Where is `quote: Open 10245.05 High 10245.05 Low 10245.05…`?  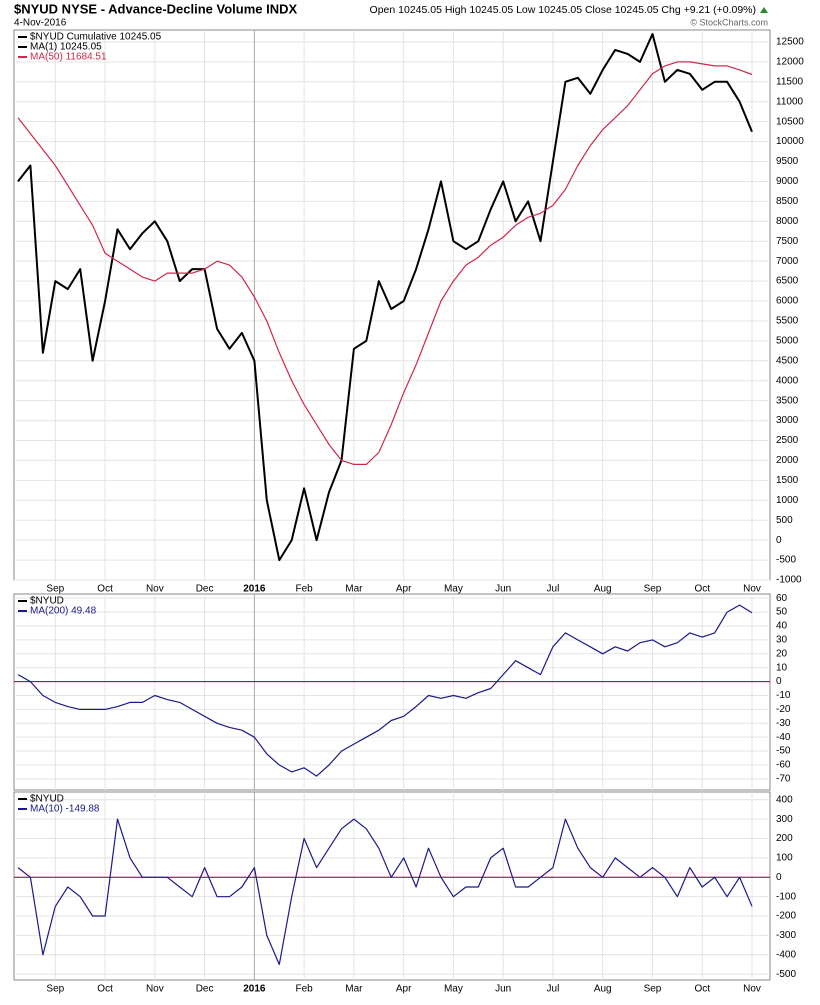
quote: Open 10245.05 High 10245.05 Low 10245.05… is located at coordinates (563, 10).